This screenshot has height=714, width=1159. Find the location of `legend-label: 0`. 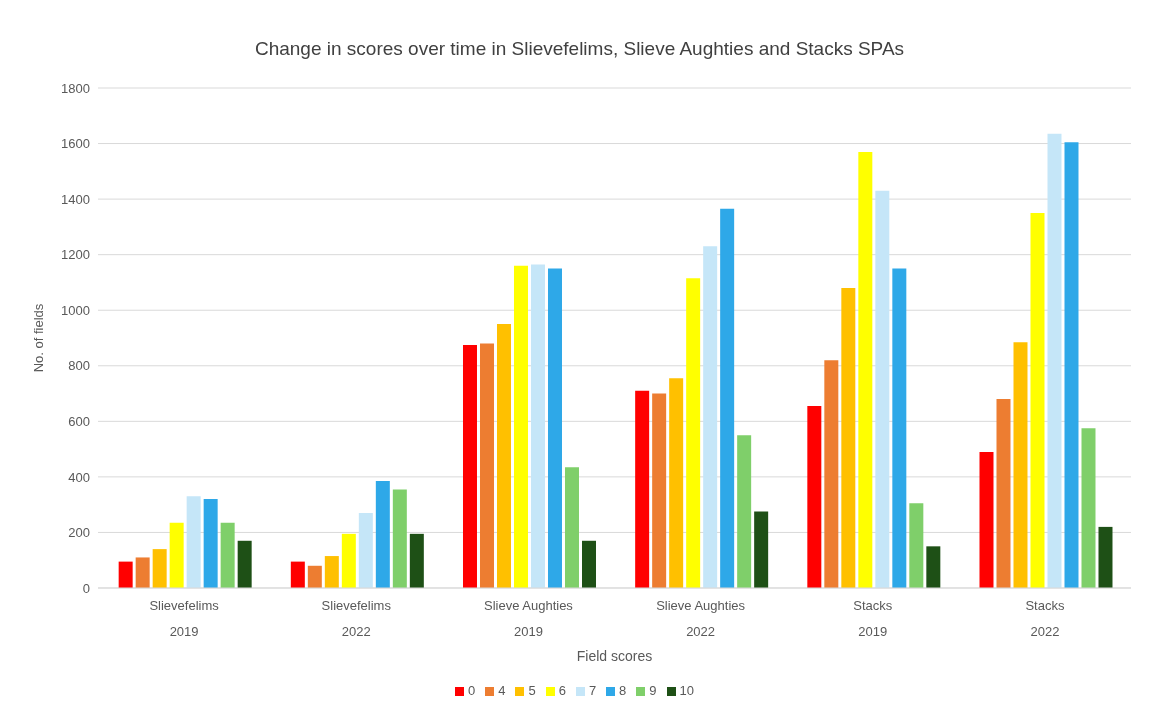

legend-label: 0 is located at coordinates (471, 690).